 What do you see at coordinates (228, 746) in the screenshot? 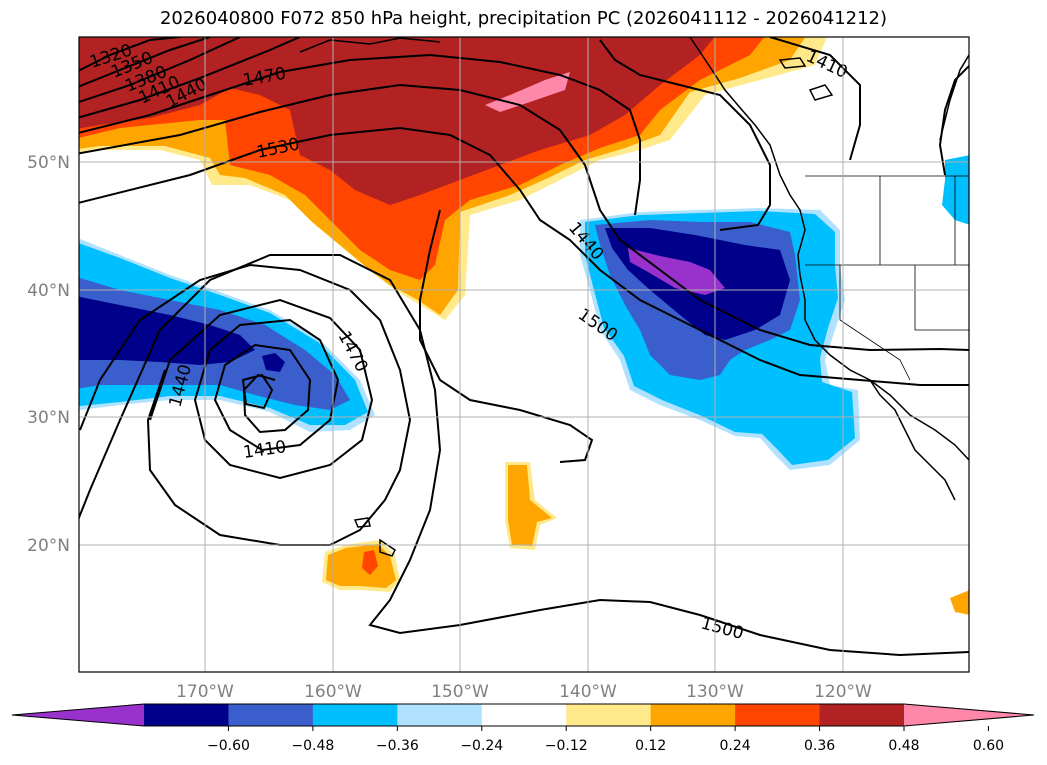
I see `colorbar-tick-label: −0.60` at bounding box center [228, 746].